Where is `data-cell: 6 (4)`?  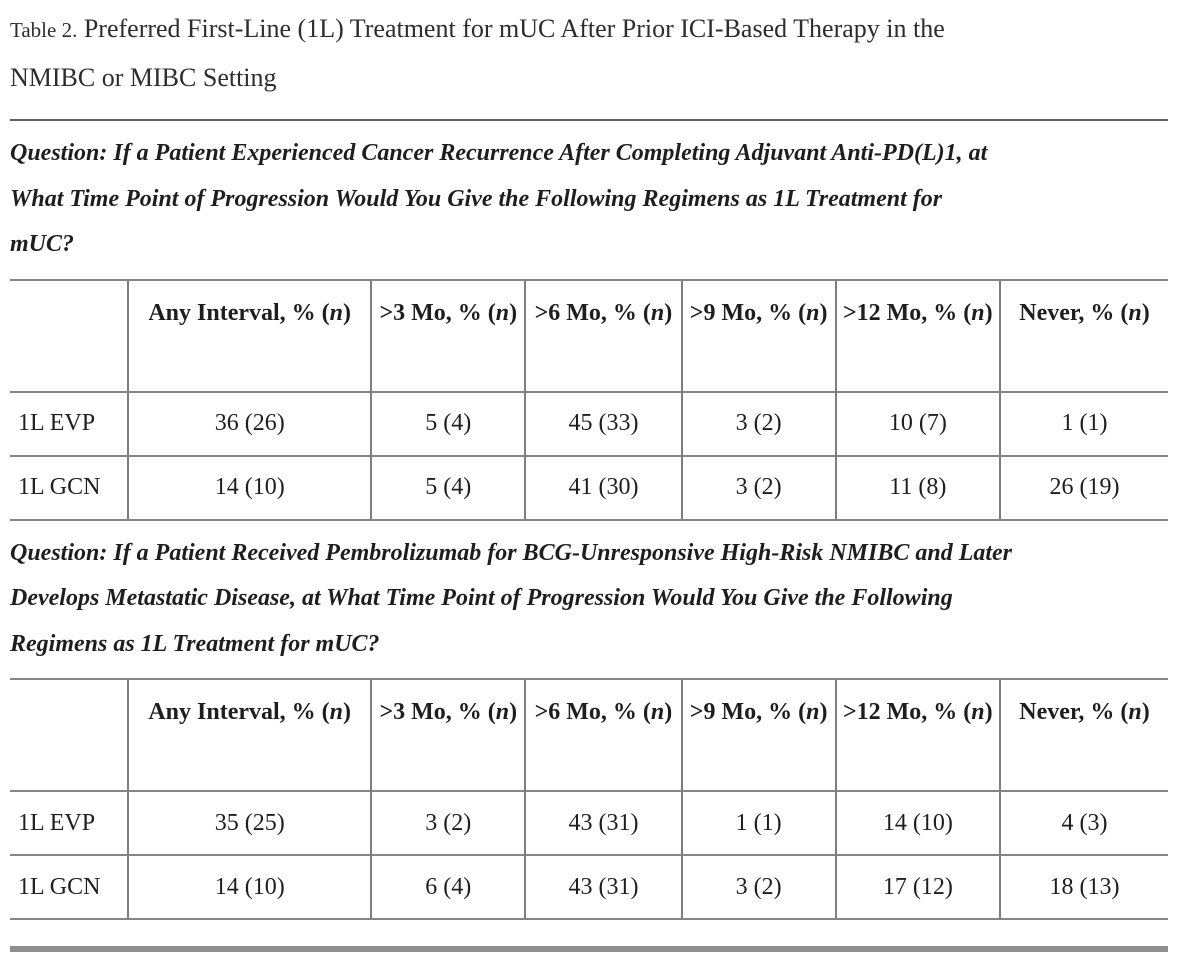
data-cell: 6 (4) is located at coordinates (448, 887).